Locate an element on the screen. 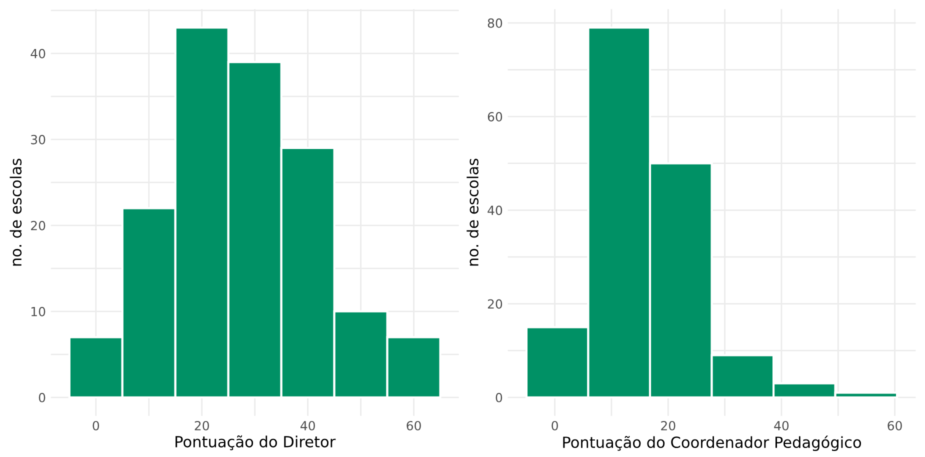  y-tick-label: 30 is located at coordinates (38, 139).